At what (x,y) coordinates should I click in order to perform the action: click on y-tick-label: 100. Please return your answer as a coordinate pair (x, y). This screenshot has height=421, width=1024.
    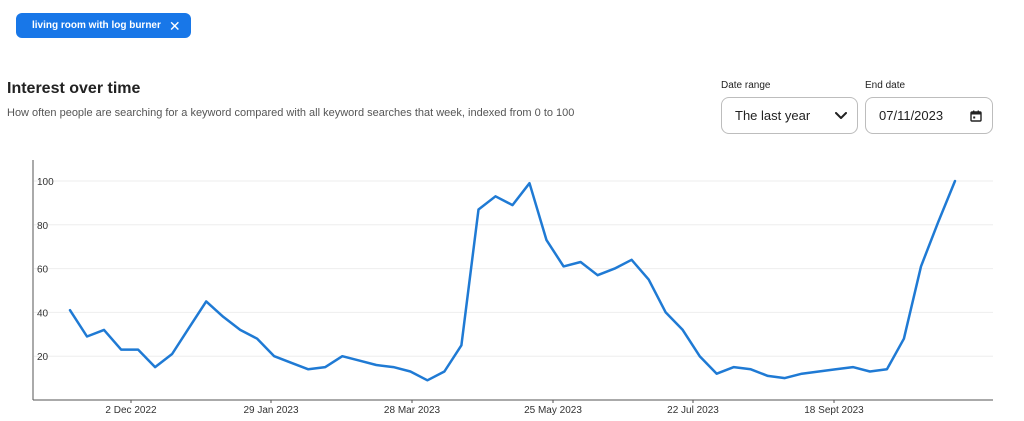
    Looking at the image, I should click on (45, 182).